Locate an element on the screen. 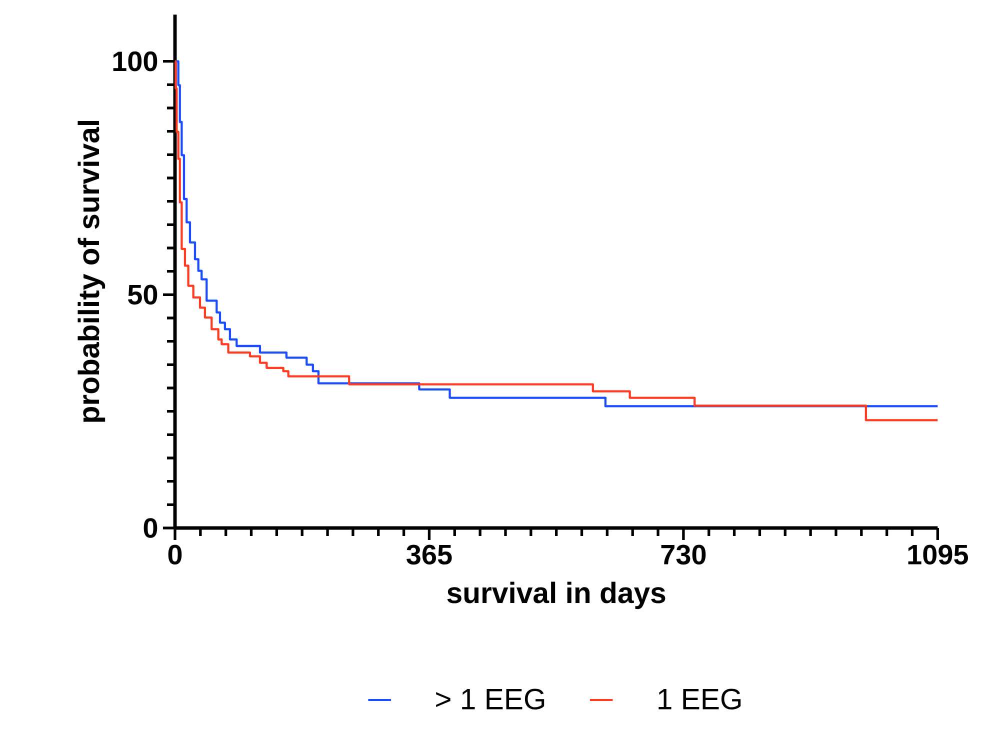 Image resolution: width=992 pixels, height=729 pixels. y-axis-title: probability of survival is located at coordinates (92, 271).